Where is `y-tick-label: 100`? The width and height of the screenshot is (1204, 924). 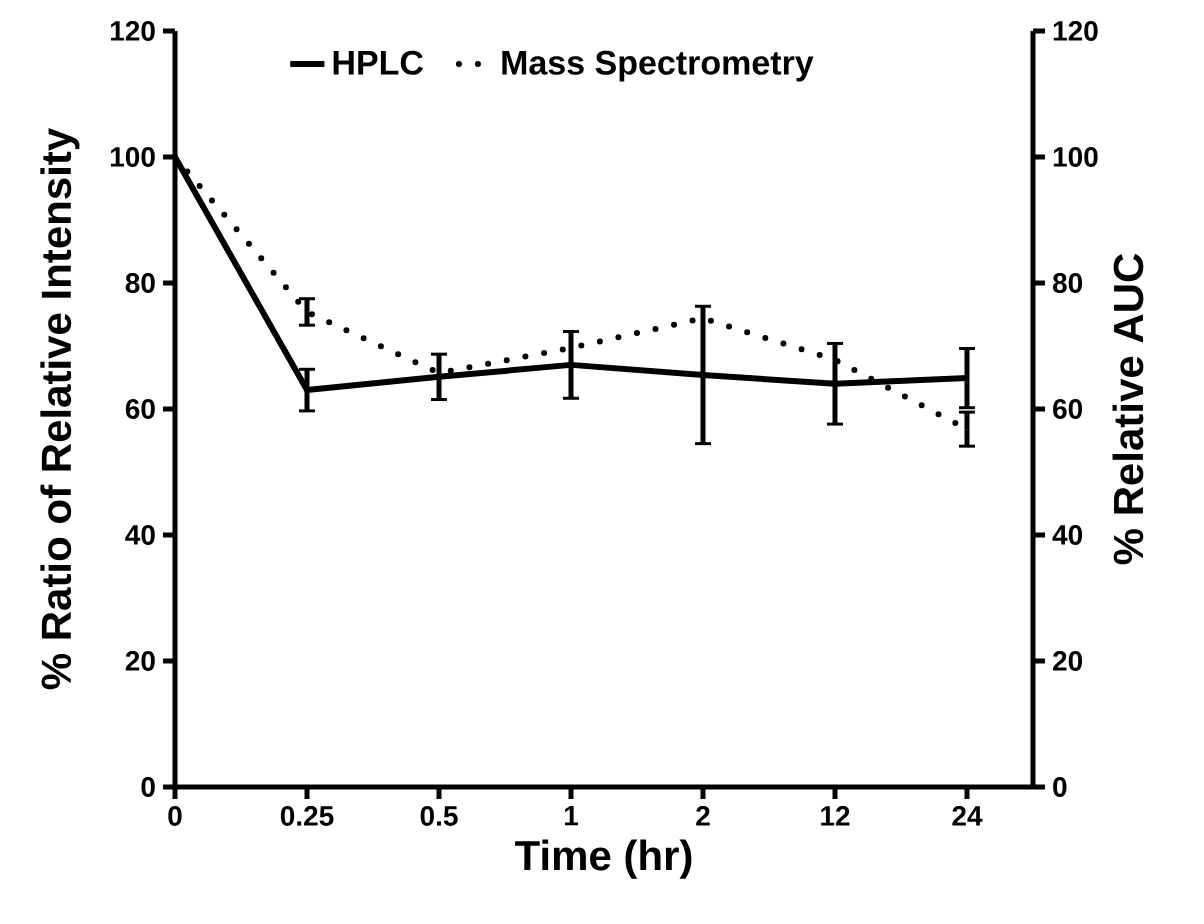
y-tick-label: 100 is located at coordinates (132, 157).